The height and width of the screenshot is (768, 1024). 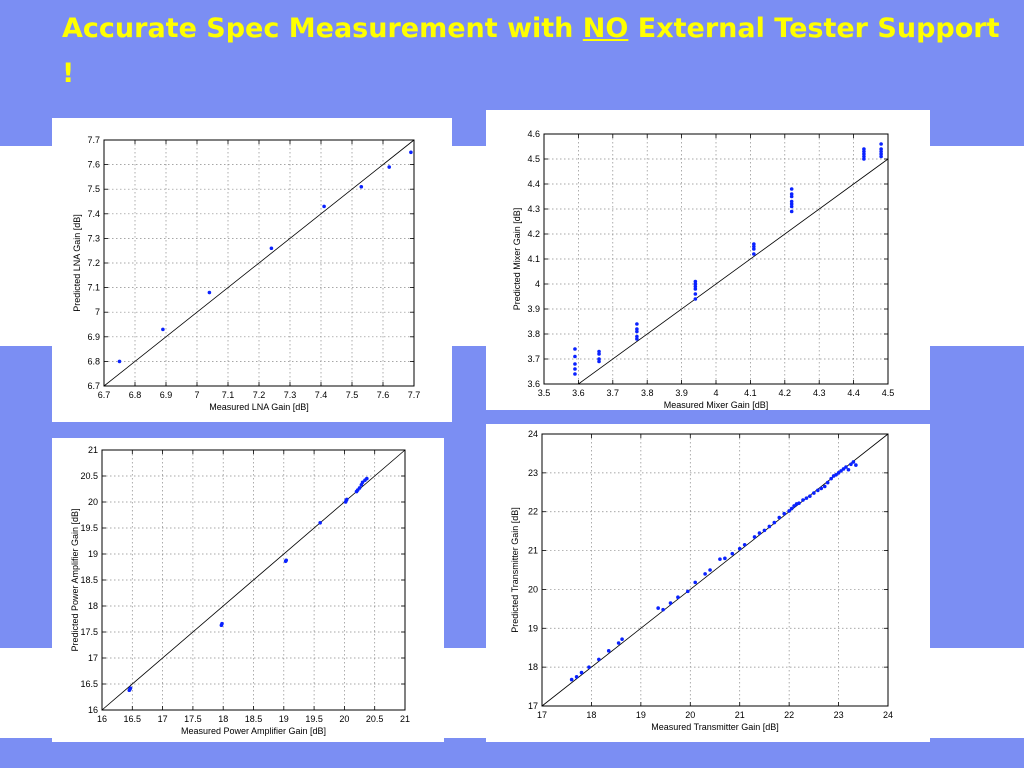 What do you see at coordinates (647, 393) in the screenshot?
I see `x-tick-label: 3.8` at bounding box center [647, 393].